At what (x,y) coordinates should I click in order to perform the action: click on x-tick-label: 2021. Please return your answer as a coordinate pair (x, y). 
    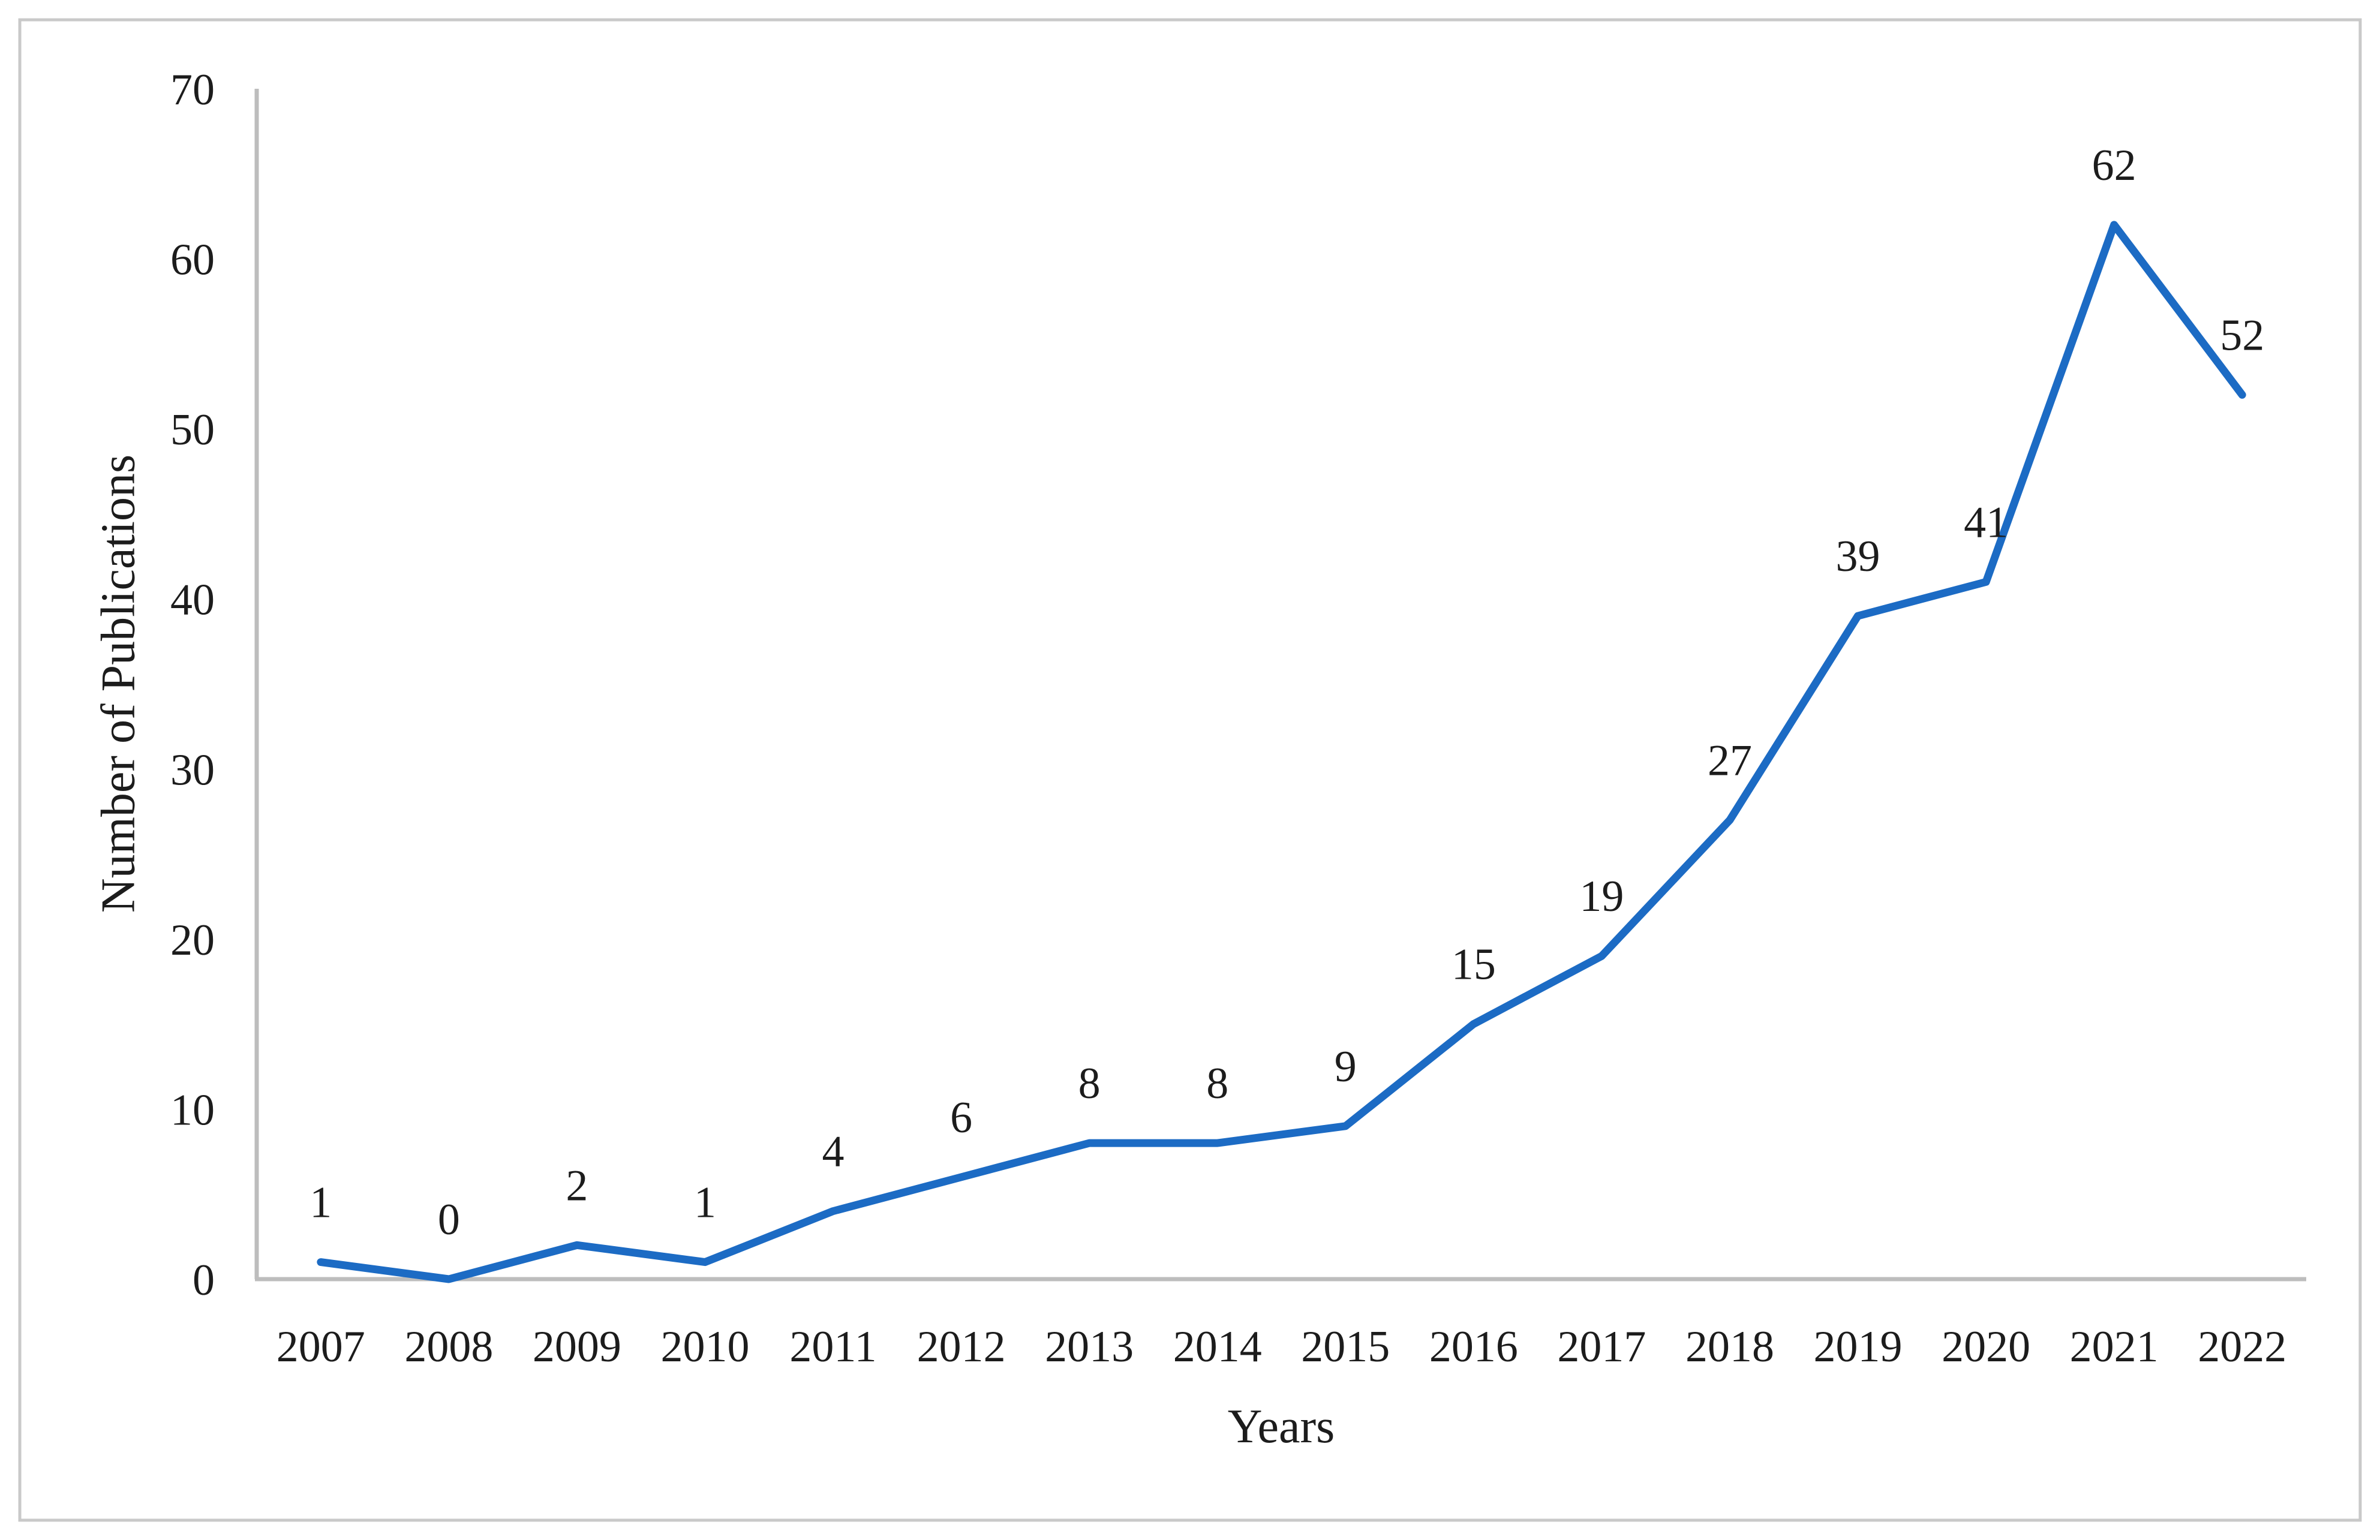
    Looking at the image, I should click on (2115, 1346).